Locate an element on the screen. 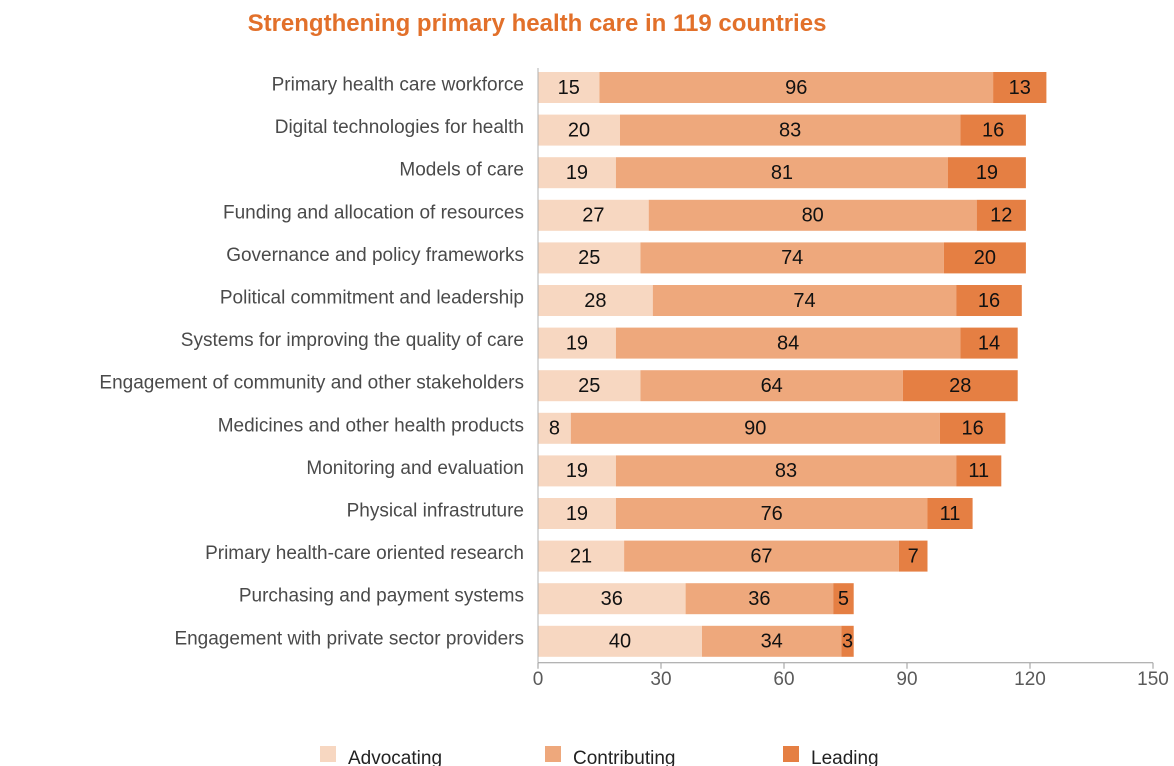 Image resolution: width=1174 pixels, height=766 pixels. bar-leading-primary-health-care-workforce is located at coordinates (1020, 87).